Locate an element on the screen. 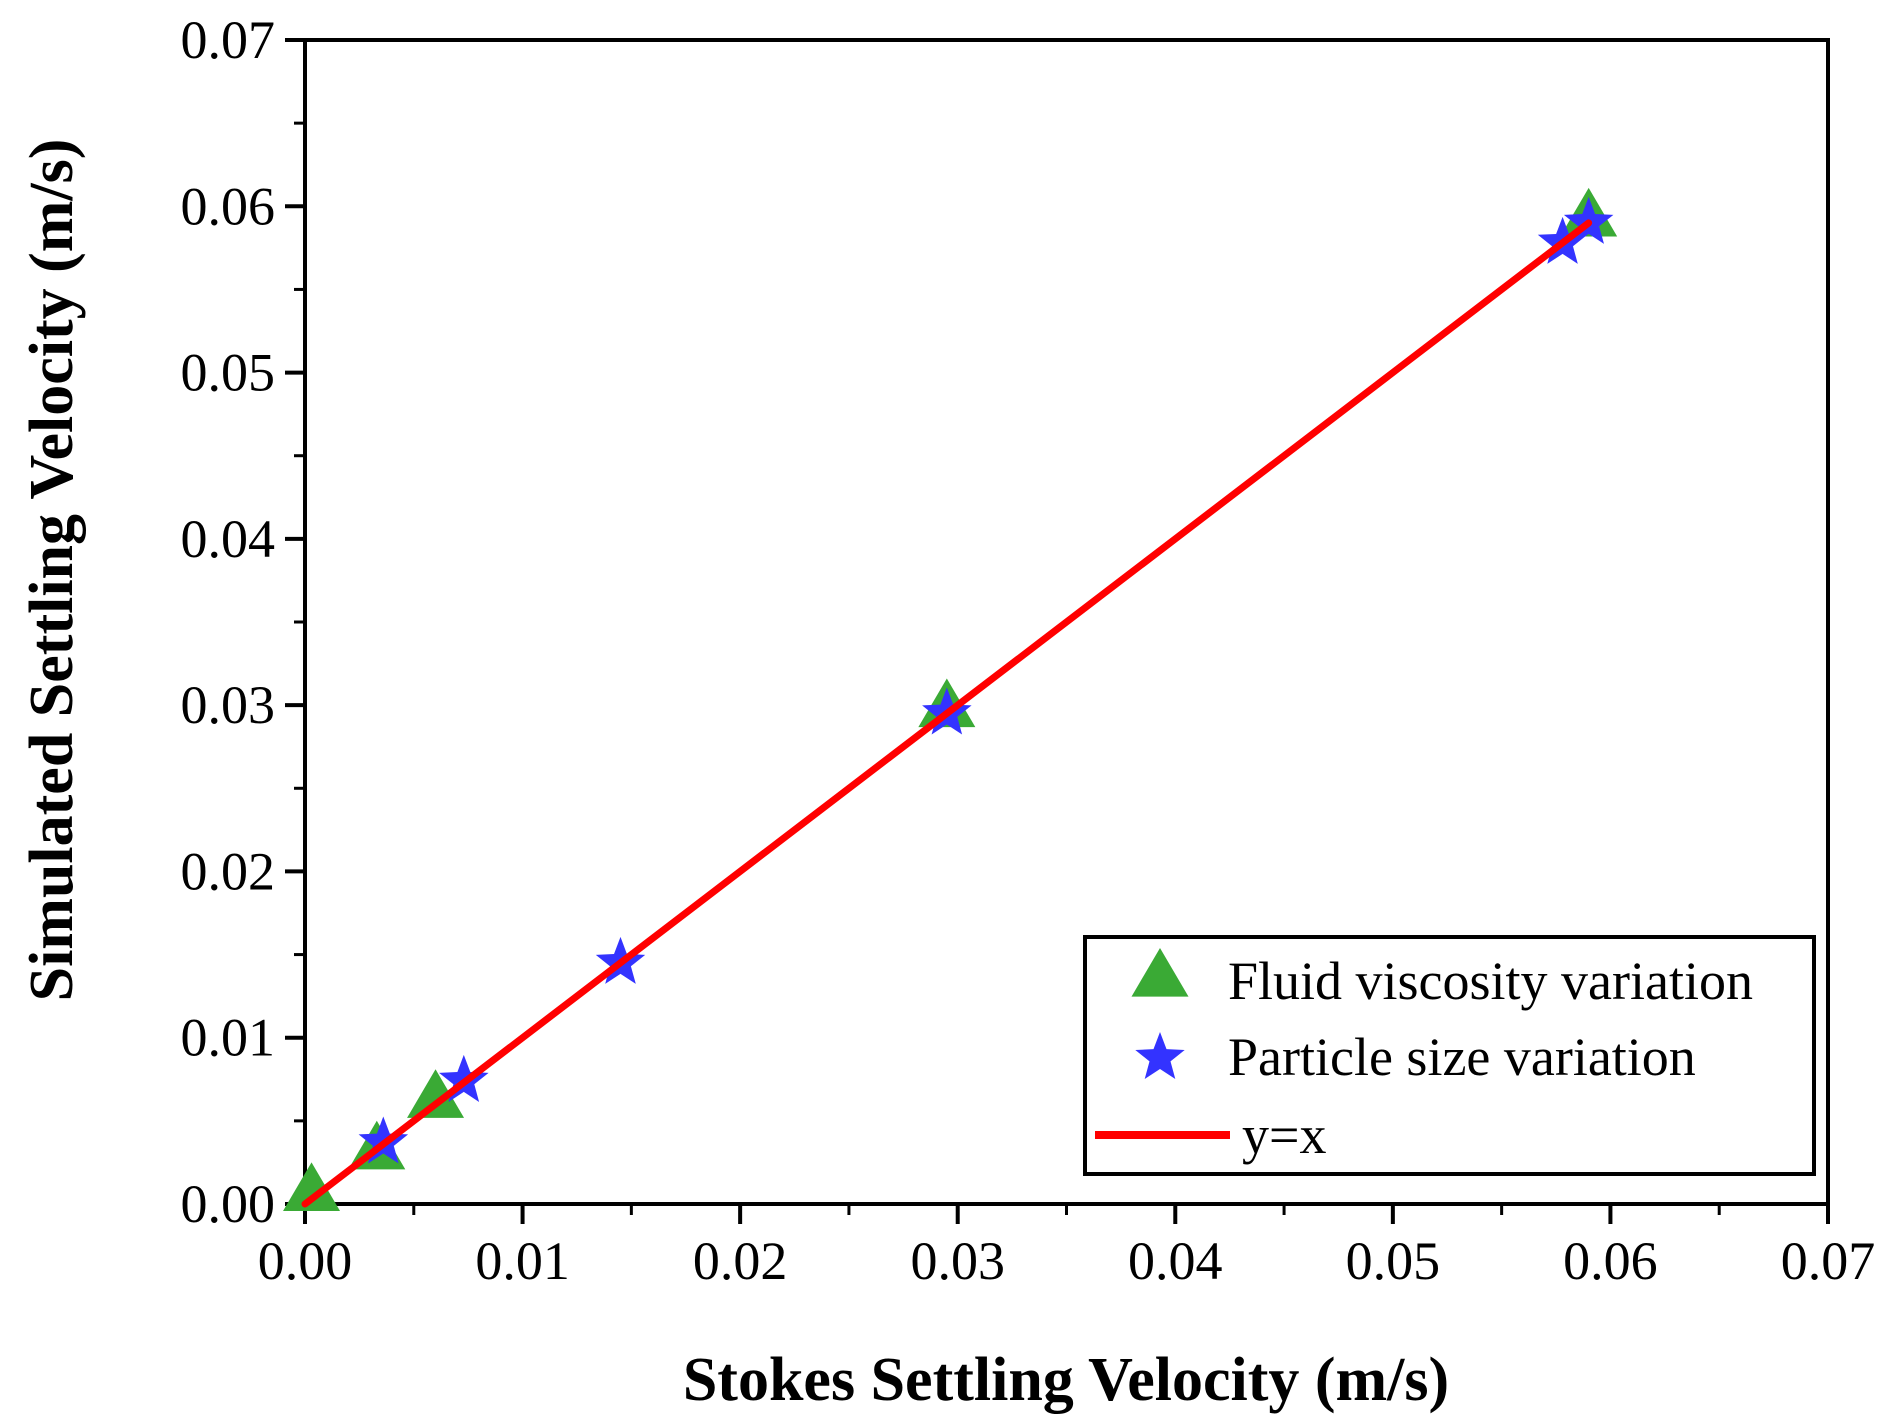 The image size is (1889, 1425). y-tick-label: 0.03 is located at coordinates (228, 705).